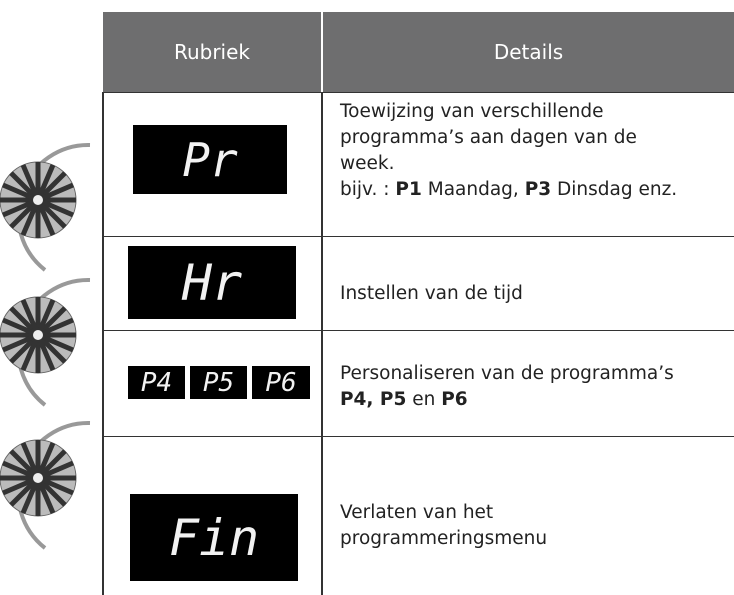  Describe the element at coordinates (424, 399) in the screenshot. I see `text: en` at that location.